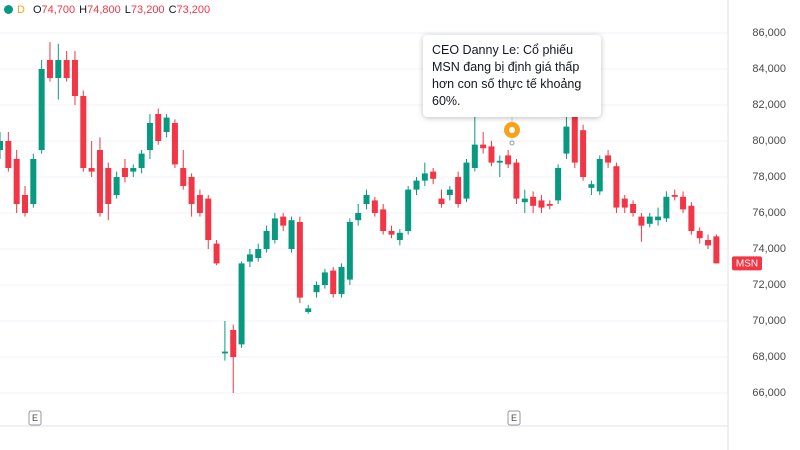  I want to click on y-tick-label: 76,000, so click(769, 213).